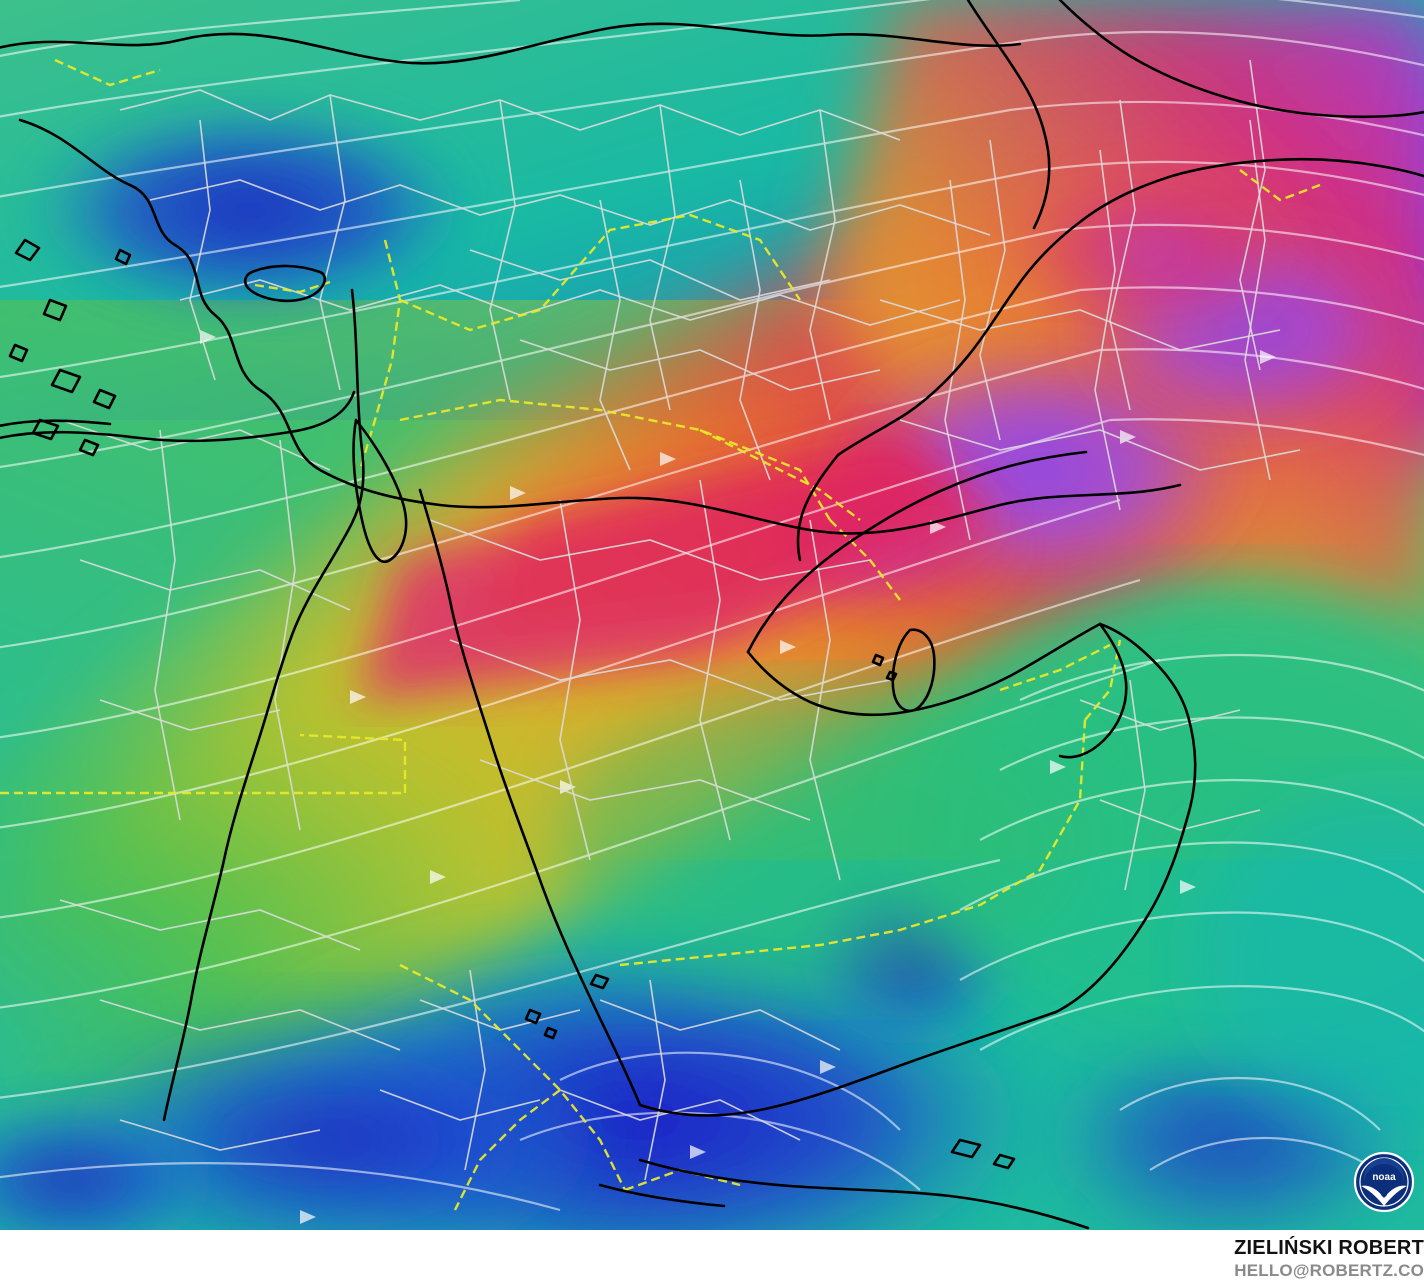  I want to click on credit-author: ZIELIŃSKI ROBERT, so click(1329, 1248).